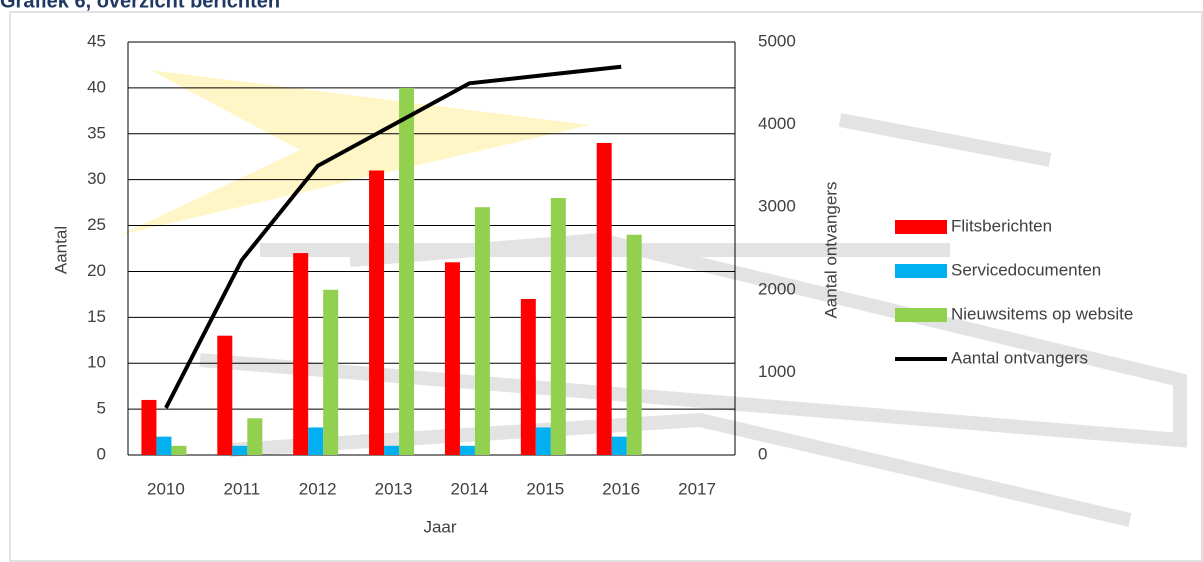 The width and height of the screenshot is (1203, 562). I want to click on y-tick-label: 10, so click(96, 362).